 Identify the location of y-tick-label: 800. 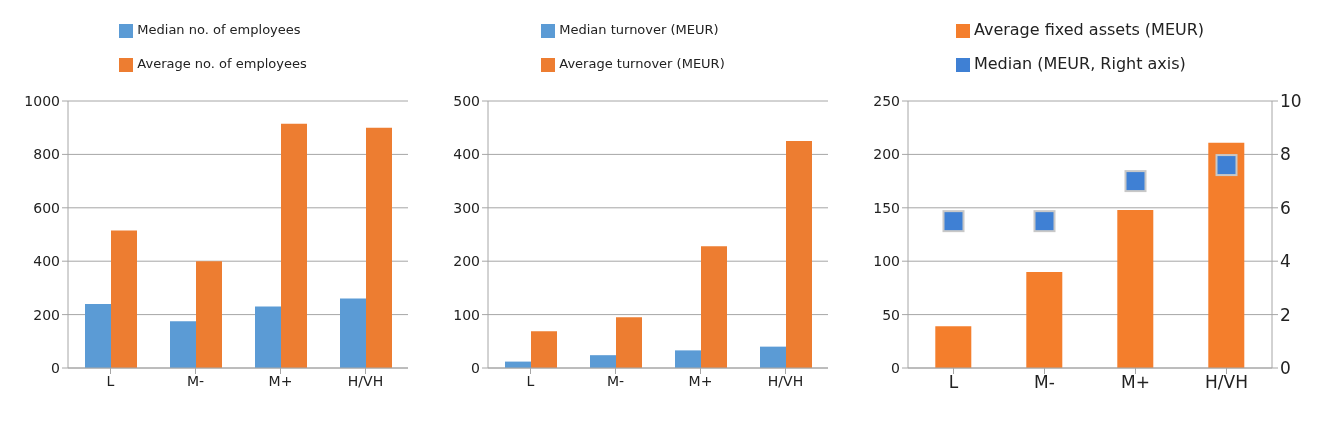
(46, 154).